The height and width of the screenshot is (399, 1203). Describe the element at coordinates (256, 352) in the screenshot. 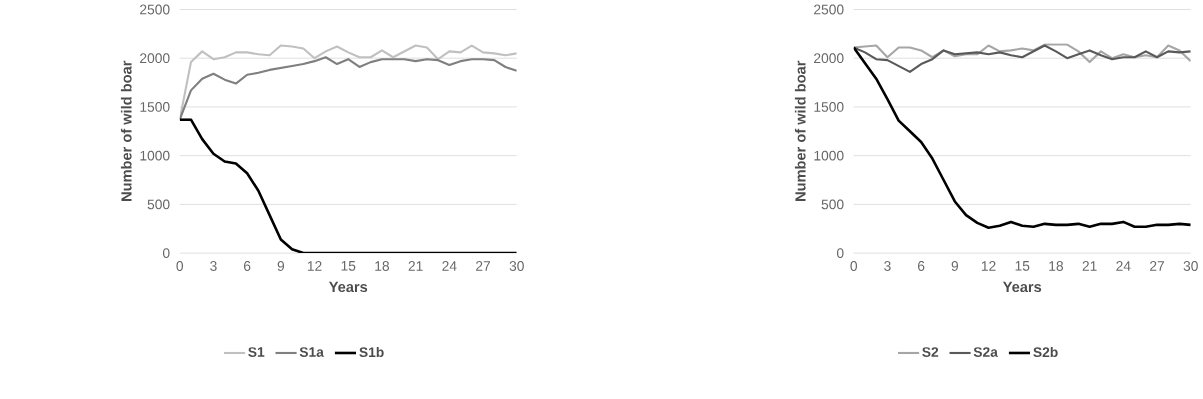

I see `legend-label: S1` at that location.